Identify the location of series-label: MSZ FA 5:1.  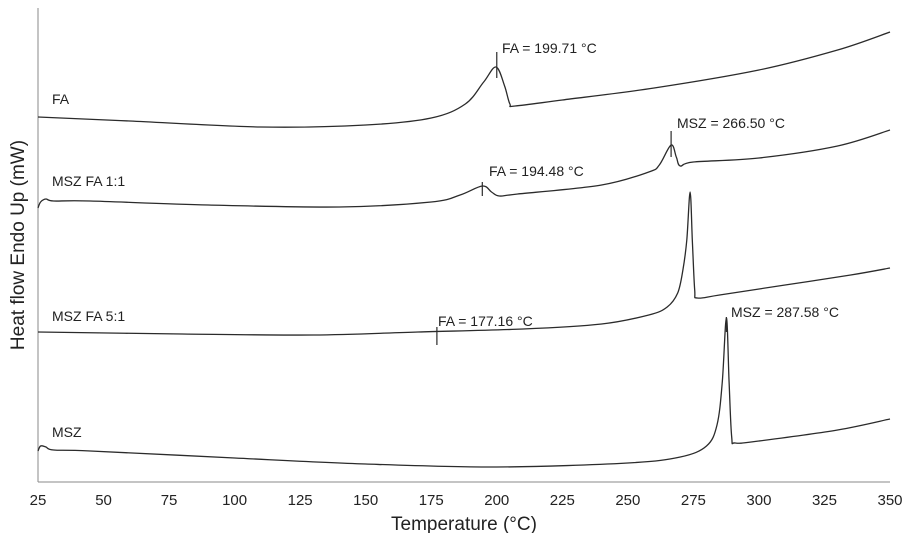
(88, 316).